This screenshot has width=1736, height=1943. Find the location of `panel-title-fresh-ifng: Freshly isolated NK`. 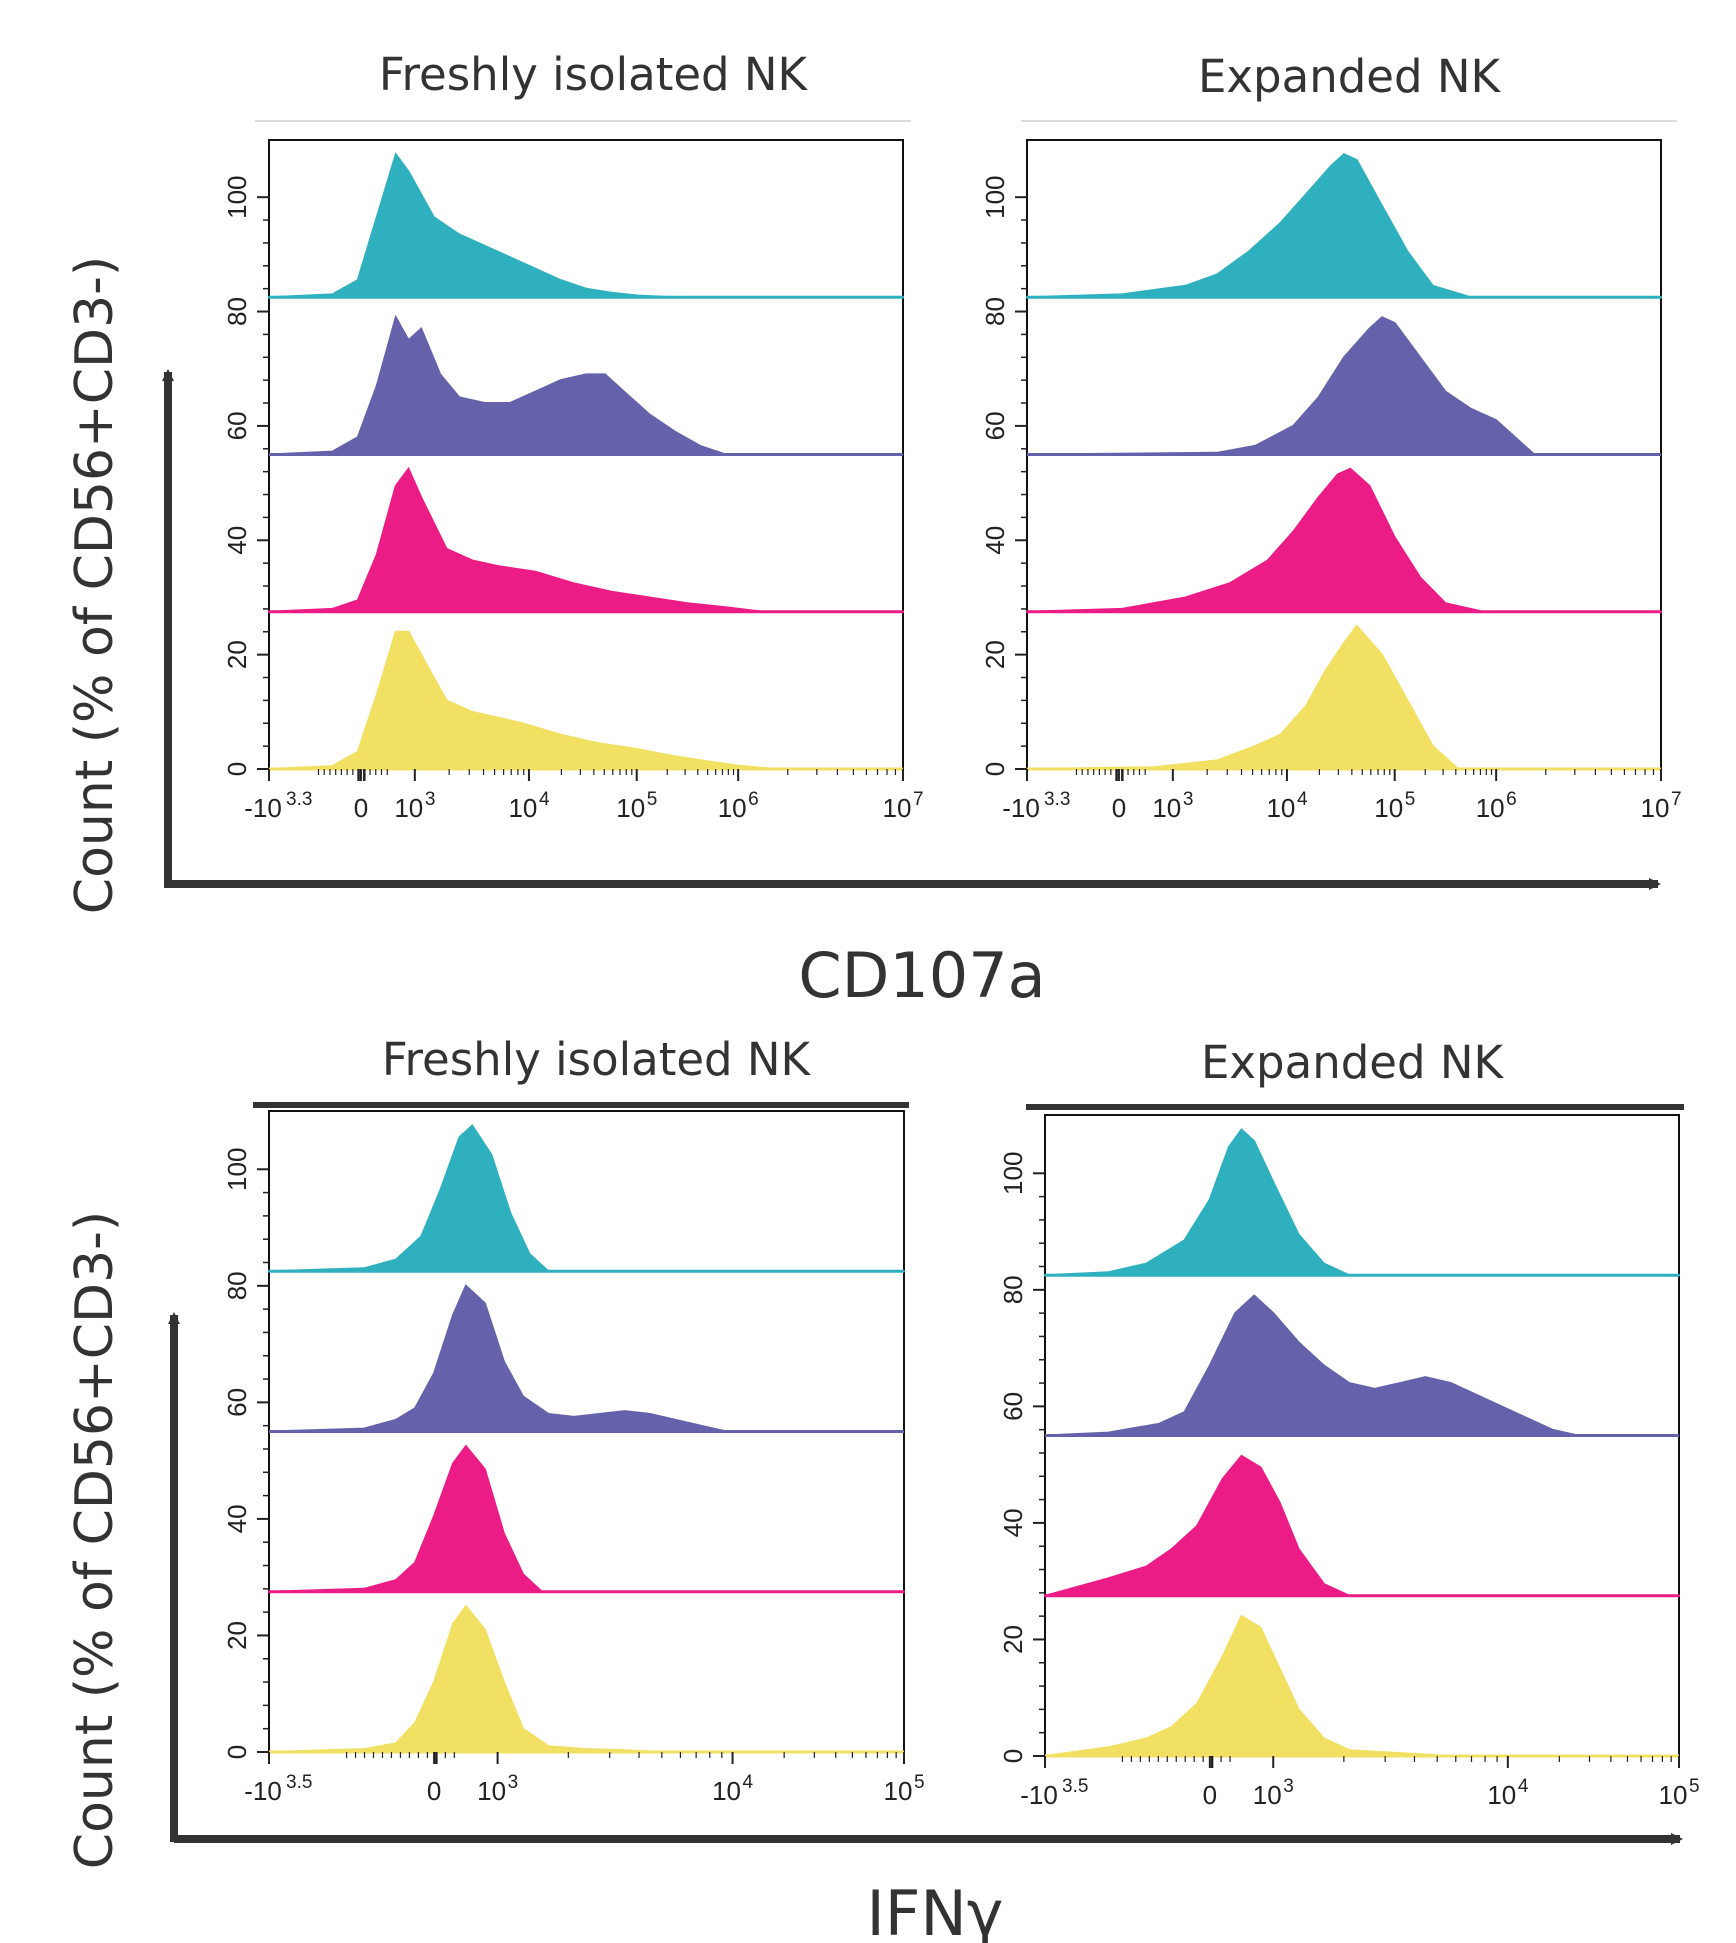

panel-title-fresh-ifng: Freshly isolated NK is located at coordinates (597, 1059).